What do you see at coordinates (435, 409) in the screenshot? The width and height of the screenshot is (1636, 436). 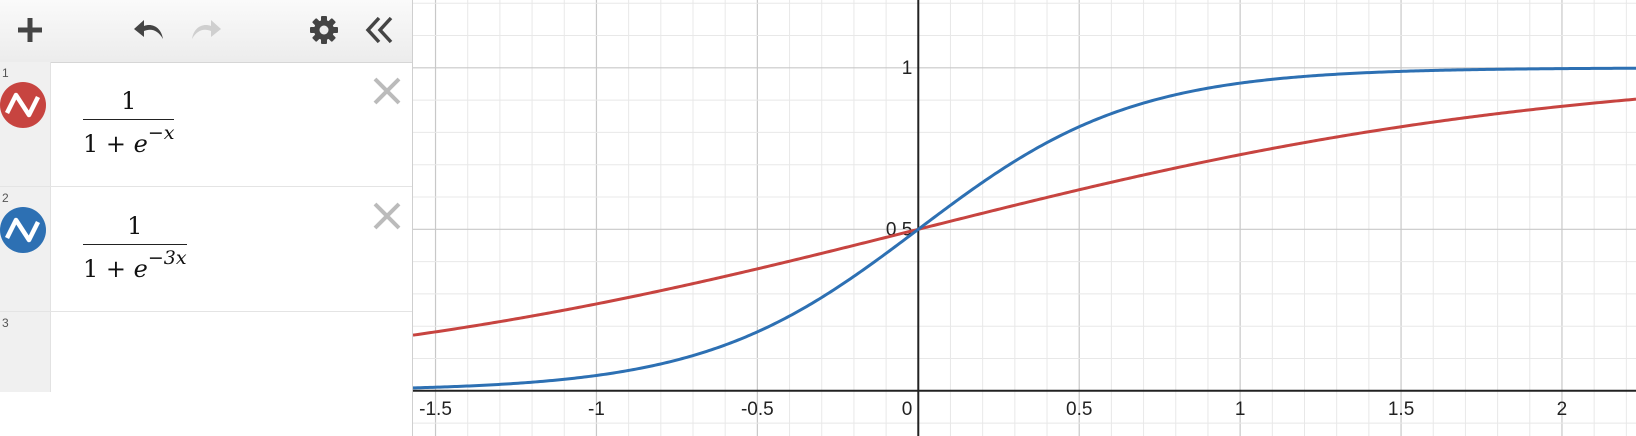 I see `x-tick-label: -1.5` at bounding box center [435, 409].